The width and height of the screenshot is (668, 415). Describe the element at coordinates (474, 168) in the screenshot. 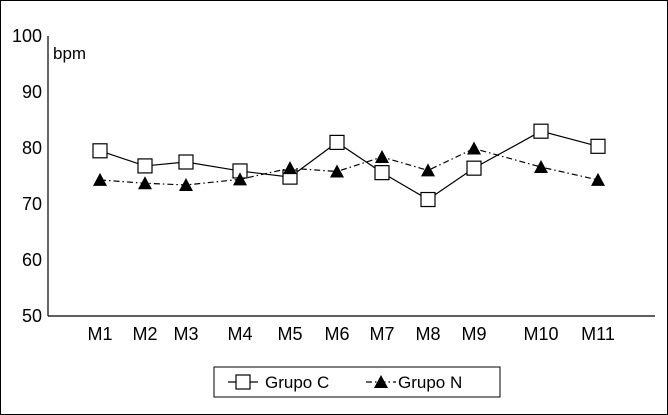

I see `data-point-grupo-c-m9` at that location.